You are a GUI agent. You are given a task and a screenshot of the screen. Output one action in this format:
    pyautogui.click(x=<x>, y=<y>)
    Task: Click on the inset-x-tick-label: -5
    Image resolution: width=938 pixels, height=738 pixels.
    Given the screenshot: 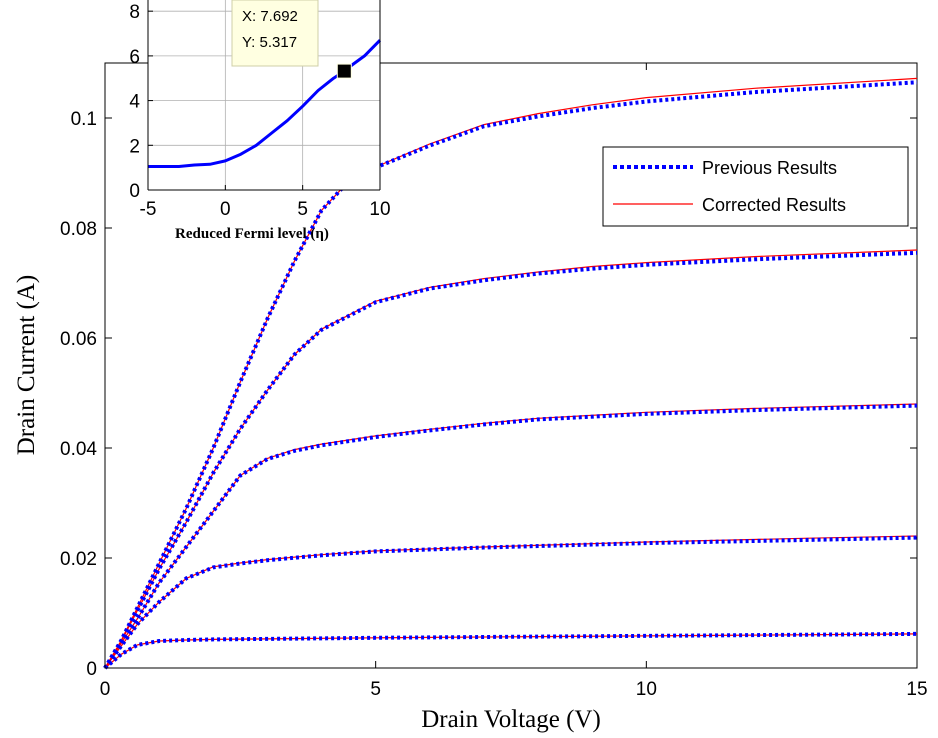 What is the action you would take?
    pyautogui.click(x=148, y=209)
    